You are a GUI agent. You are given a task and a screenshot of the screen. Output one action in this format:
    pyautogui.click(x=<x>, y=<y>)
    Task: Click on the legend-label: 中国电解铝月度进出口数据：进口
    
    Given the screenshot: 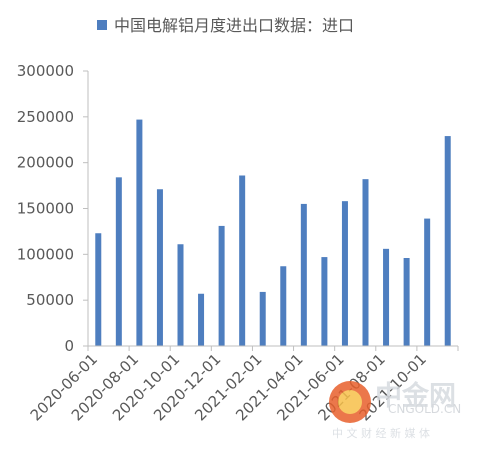 What is the action you would take?
    pyautogui.click(x=234, y=25)
    